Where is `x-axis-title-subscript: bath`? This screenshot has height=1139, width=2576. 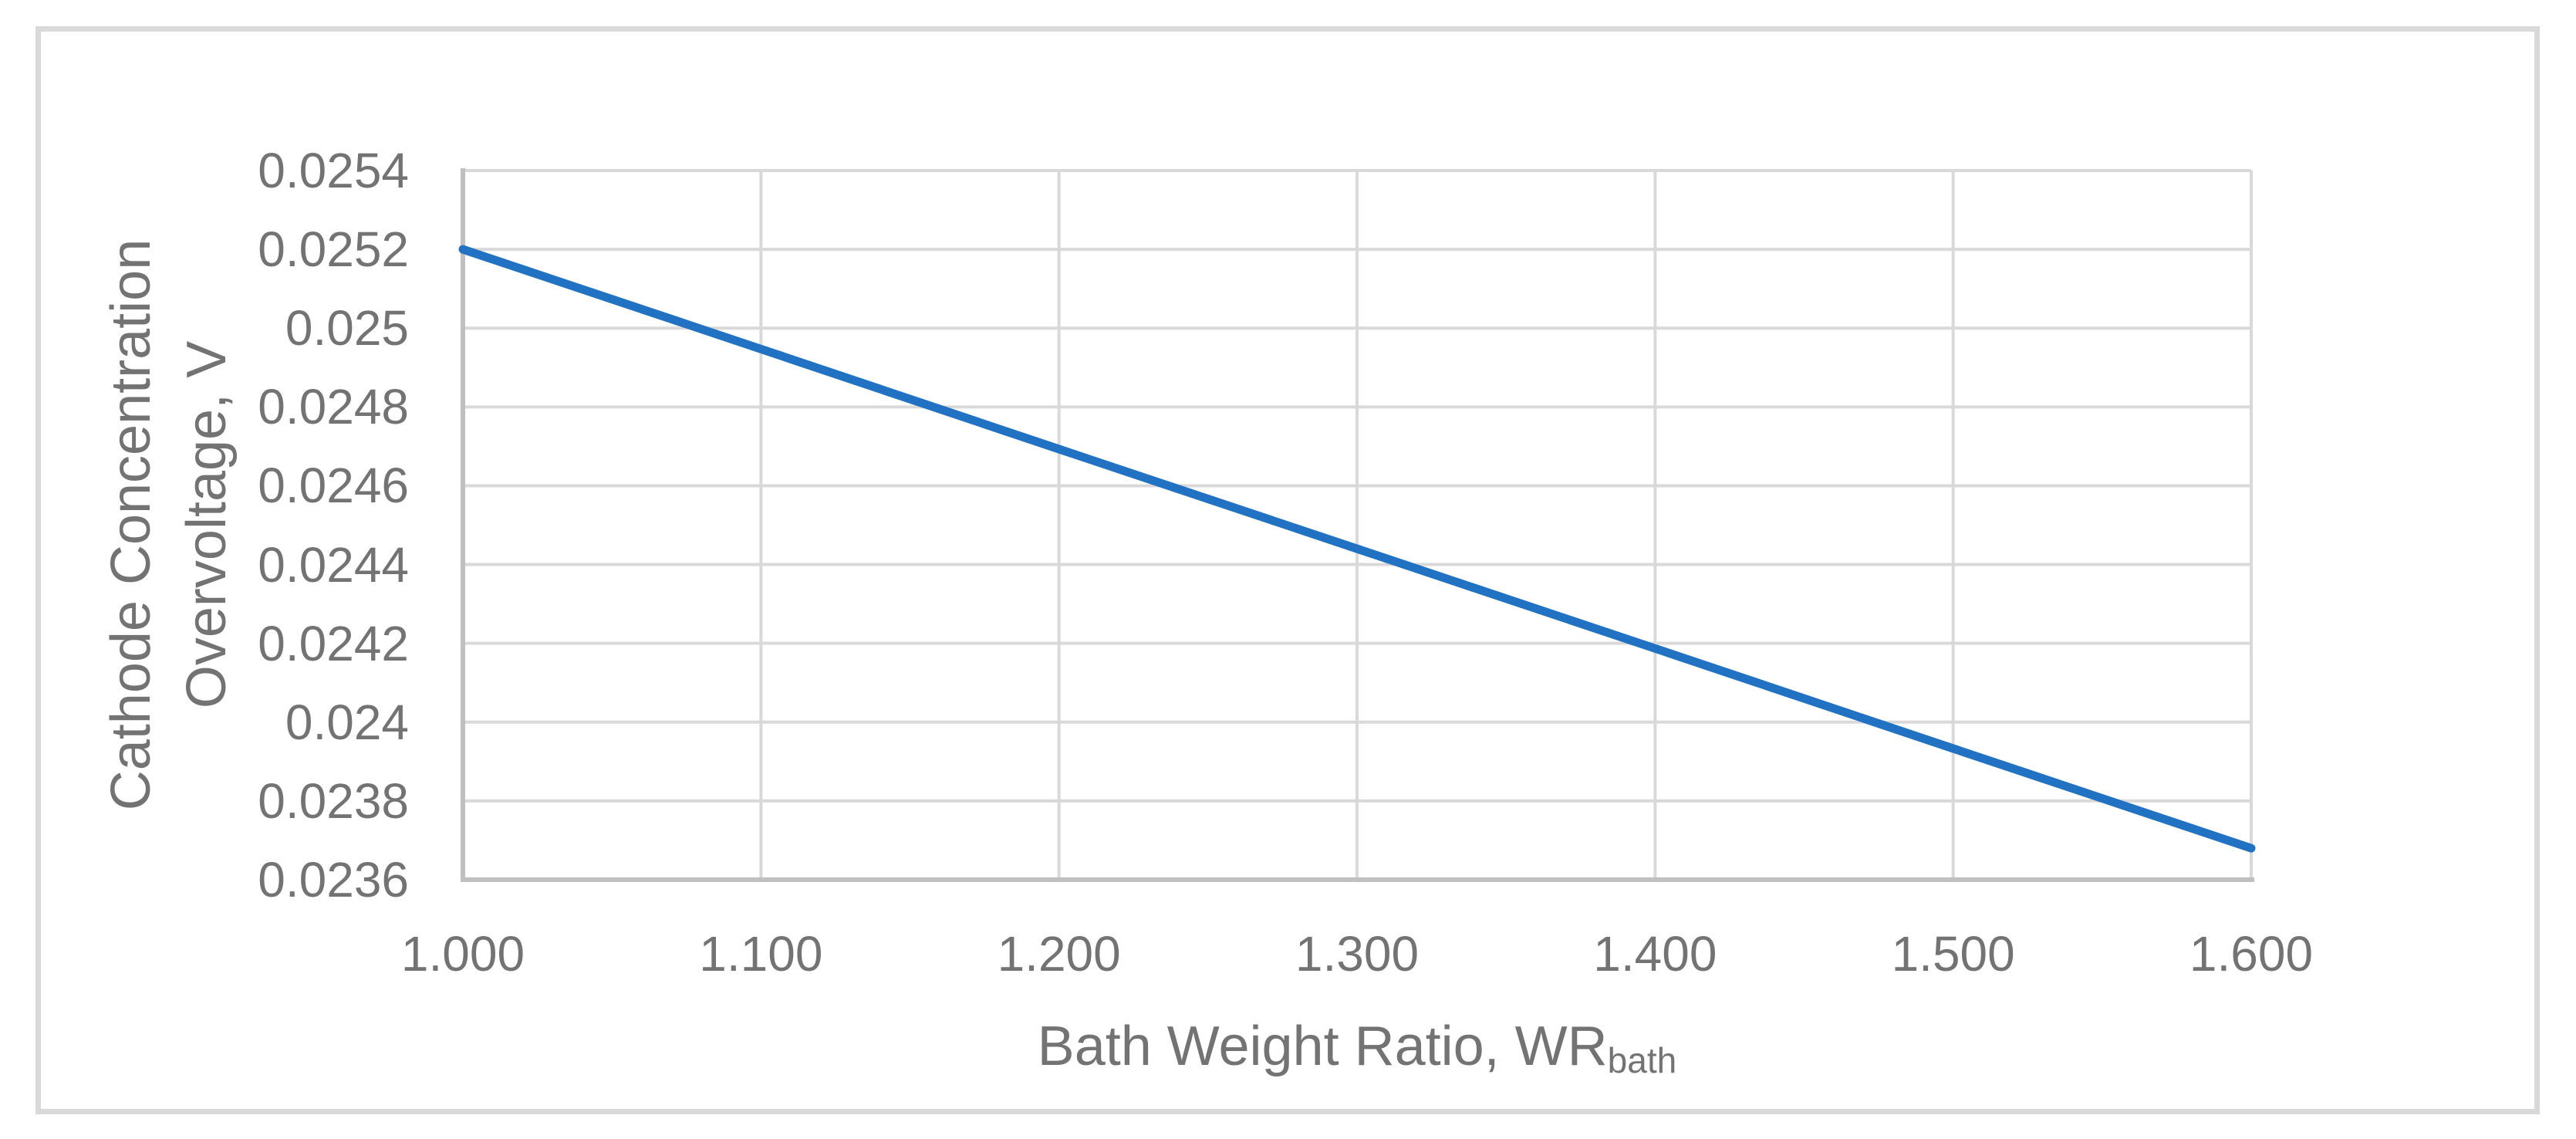 x-axis-title-subscript: bath is located at coordinates (1642, 1060).